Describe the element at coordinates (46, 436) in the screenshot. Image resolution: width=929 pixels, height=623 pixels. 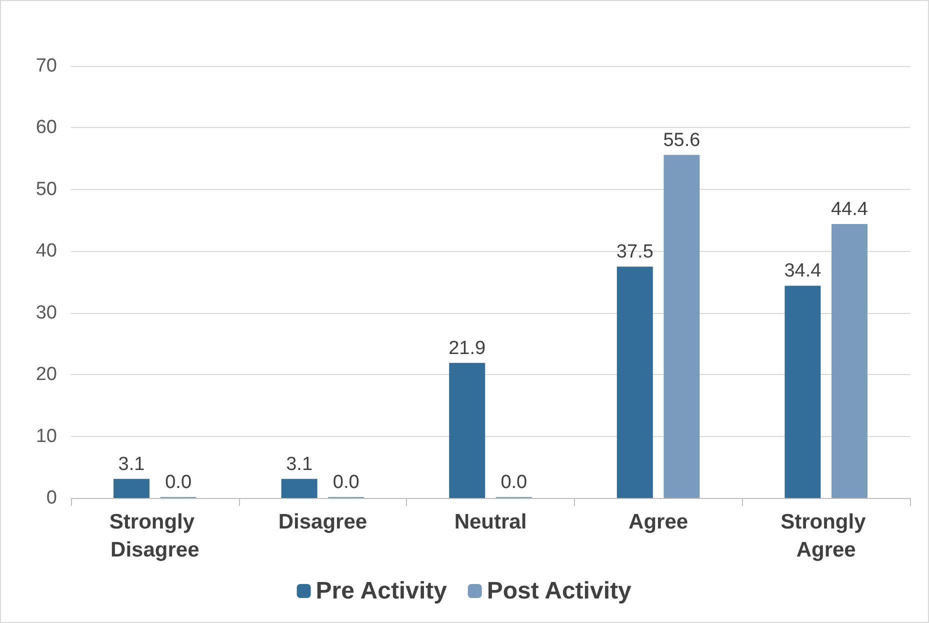
I see `y-tick-label: 10` at that location.